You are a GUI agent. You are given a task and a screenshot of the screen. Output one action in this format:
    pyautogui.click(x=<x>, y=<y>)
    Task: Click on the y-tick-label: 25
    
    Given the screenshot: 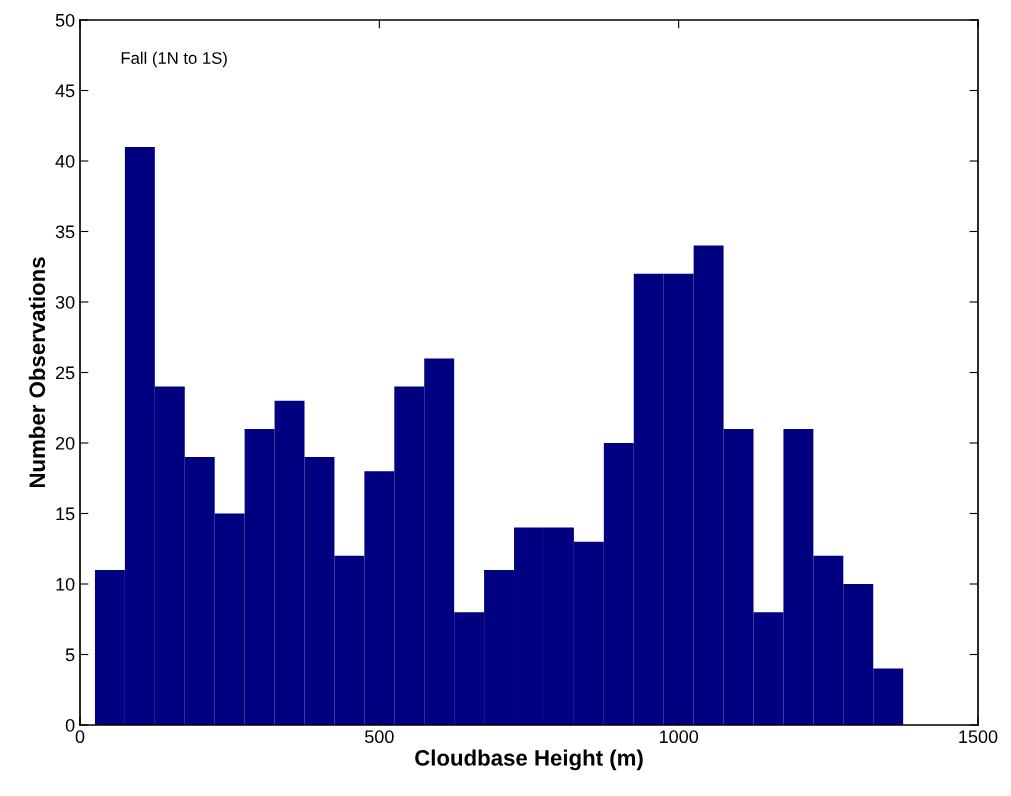 What is the action you would take?
    pyautogui.click(x=65, y=373)
    